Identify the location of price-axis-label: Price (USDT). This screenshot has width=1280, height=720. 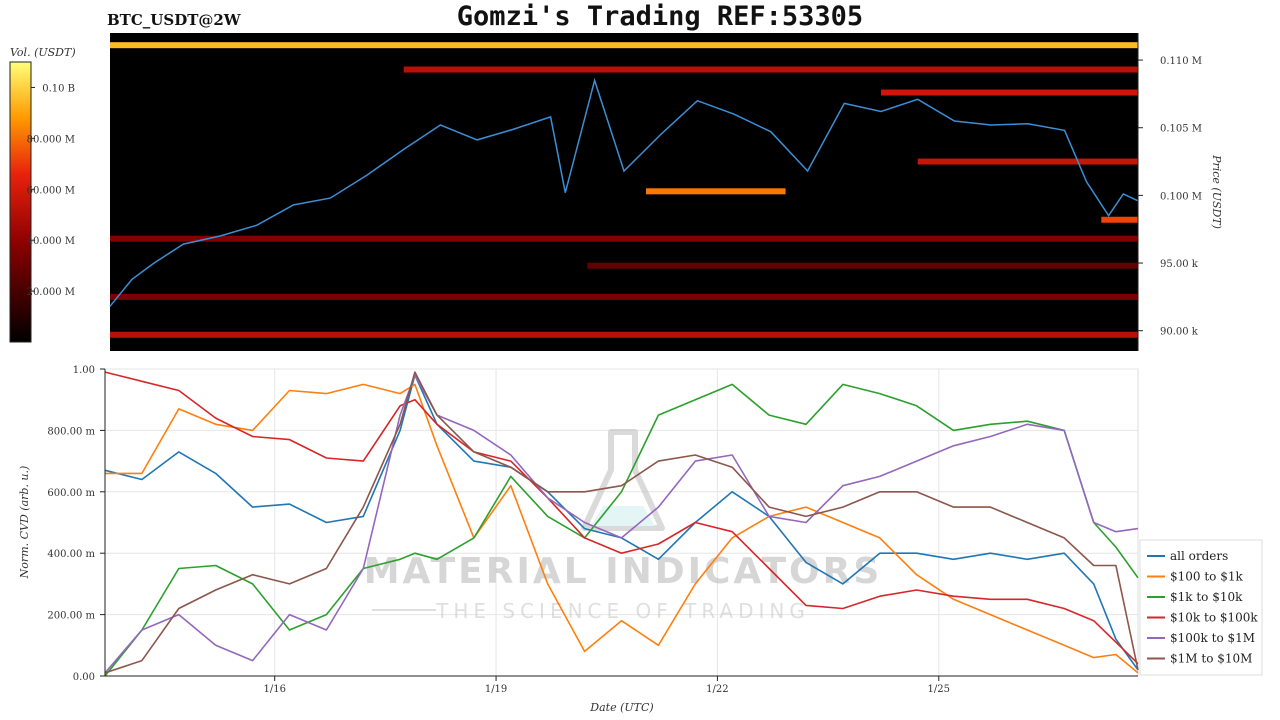
(1216, 191).